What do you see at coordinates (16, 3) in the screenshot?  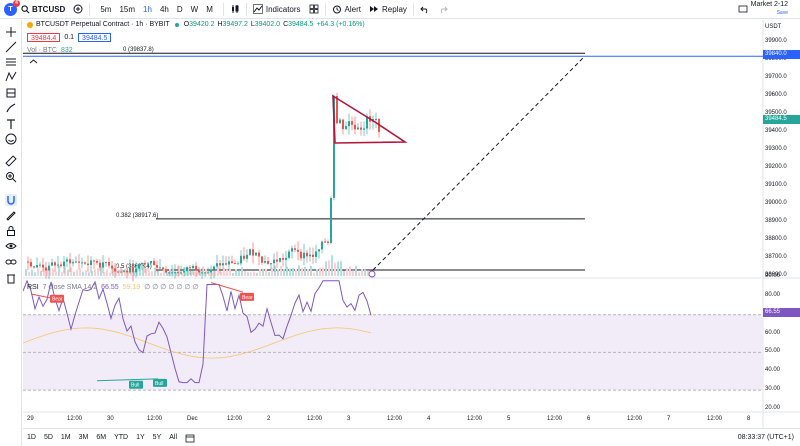 I see `notification-badge: 4` at bounding box center [16, 3].